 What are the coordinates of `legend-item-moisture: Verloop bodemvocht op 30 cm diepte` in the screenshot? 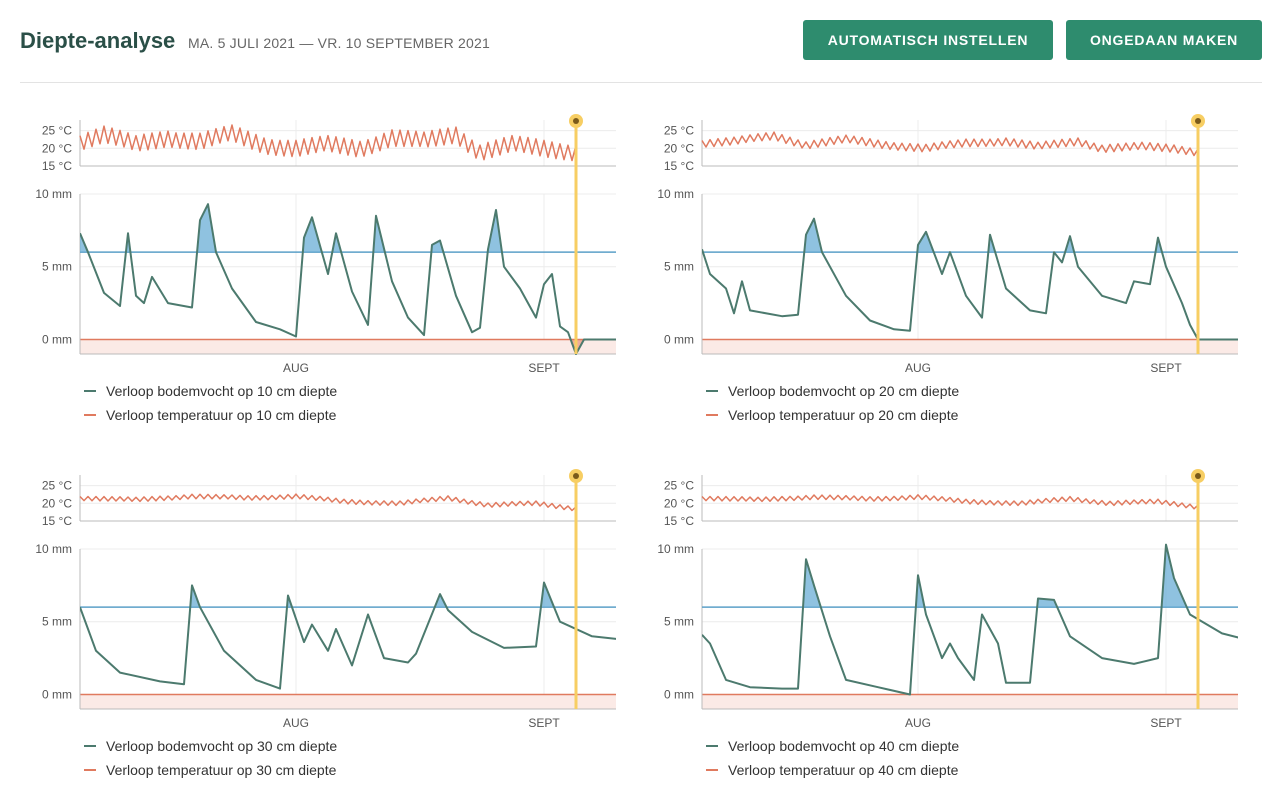 It's located at (210, 746).